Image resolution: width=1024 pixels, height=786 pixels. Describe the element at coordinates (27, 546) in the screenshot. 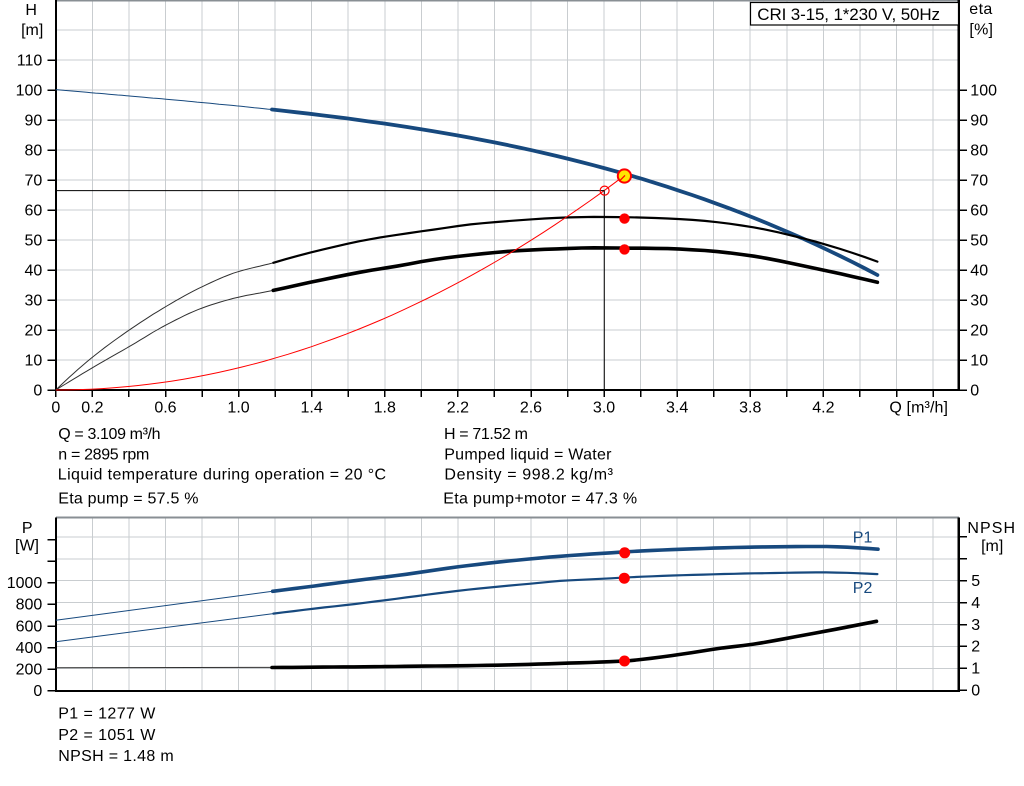

I see `svg-text: [W]` at that location.